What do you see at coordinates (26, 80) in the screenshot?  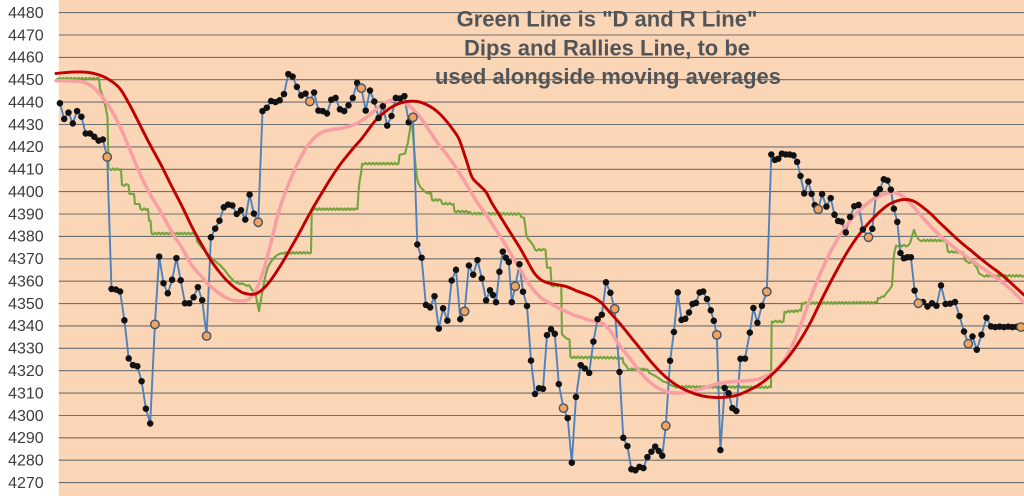 I see `svg-text: 4450` at bounding box center [26, 80].